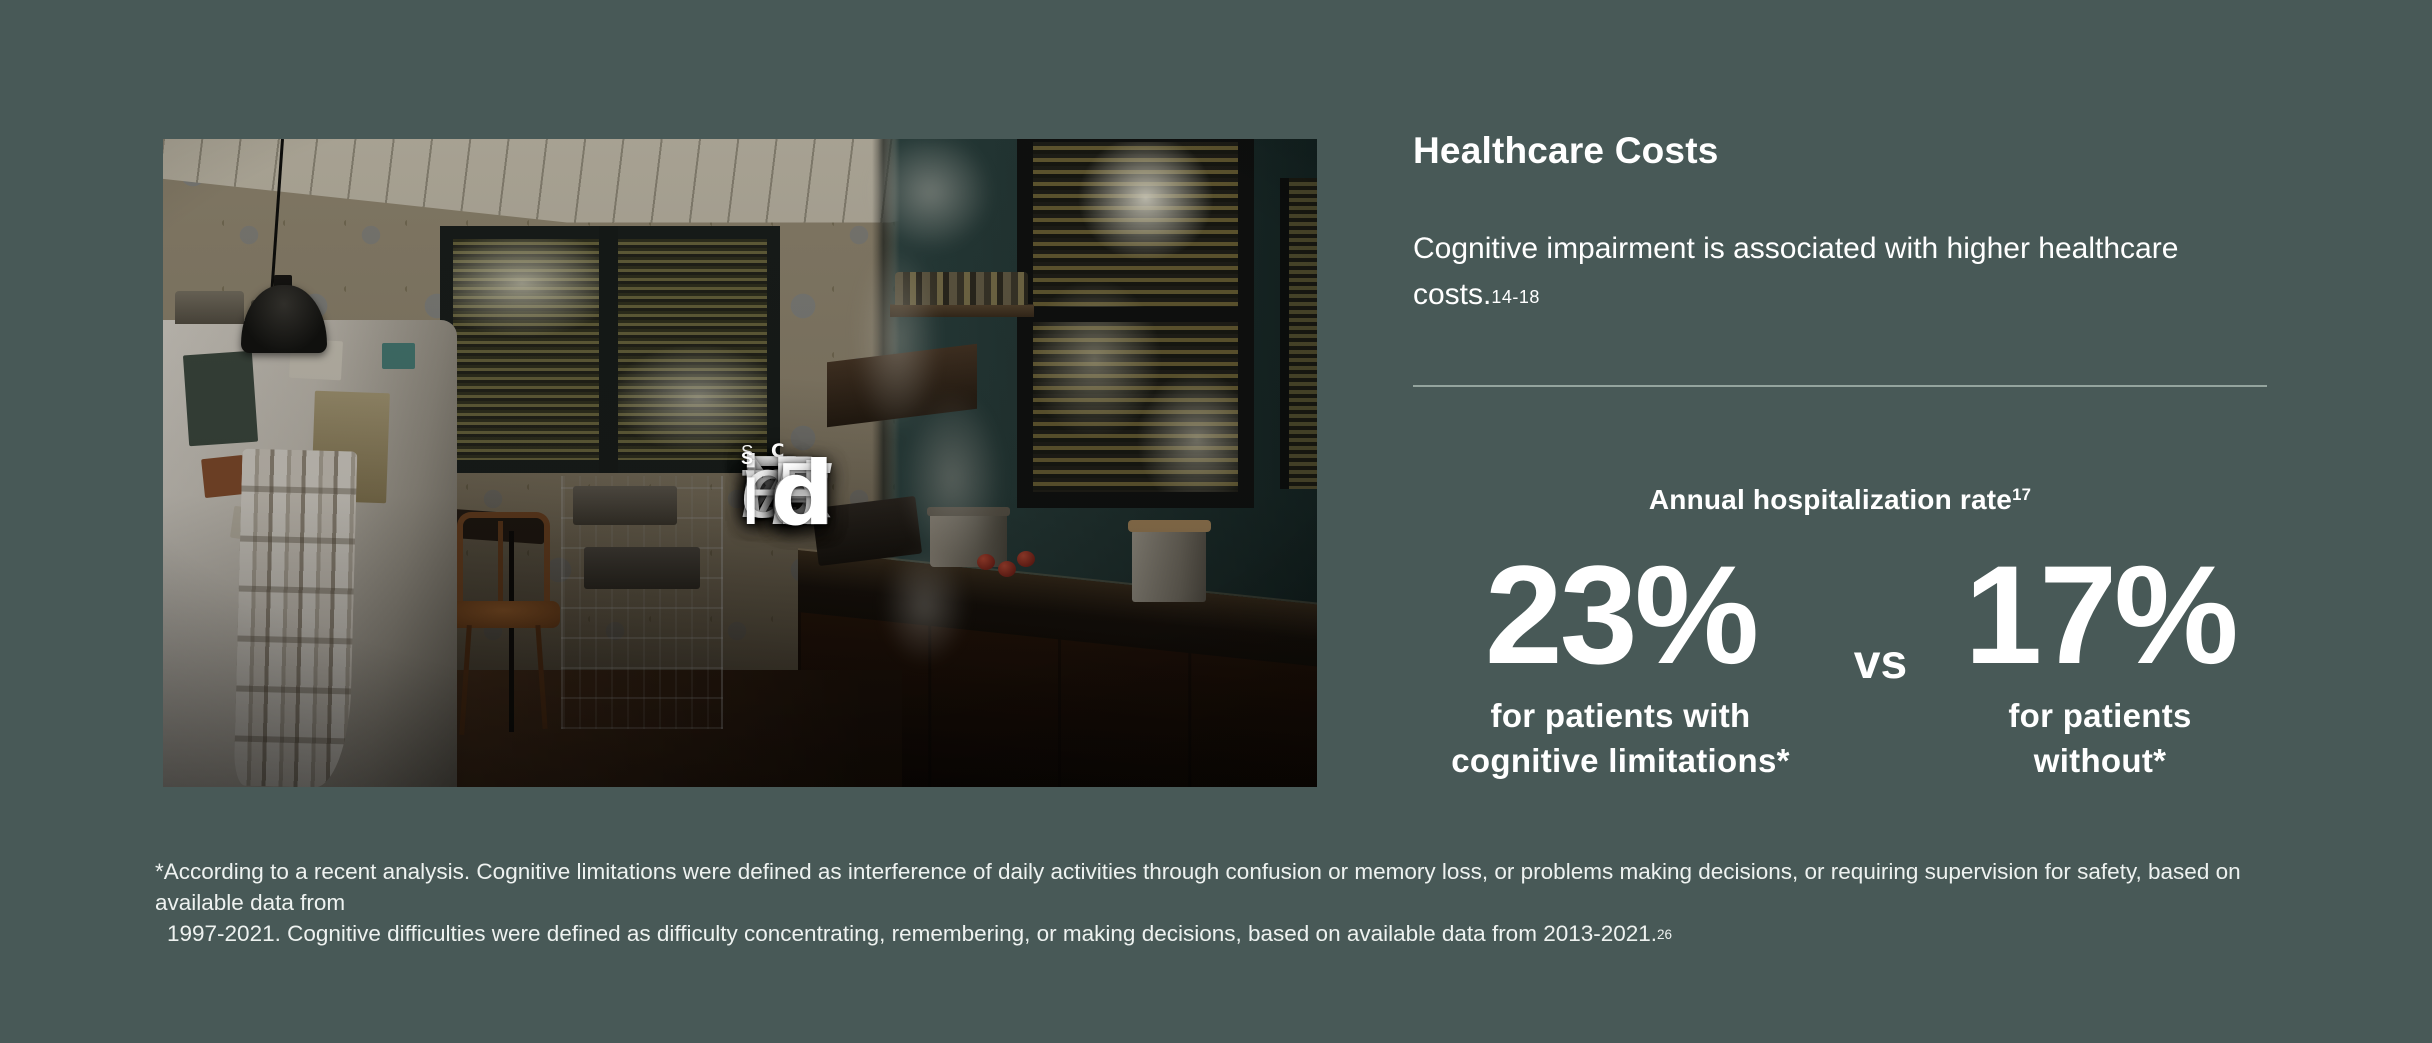 This screenshot has width=2432, height=1043. What do you see at coordinates (159, 871) in the screenshot?
I see `footnote-marker: *` at bounding box center [159, 871].